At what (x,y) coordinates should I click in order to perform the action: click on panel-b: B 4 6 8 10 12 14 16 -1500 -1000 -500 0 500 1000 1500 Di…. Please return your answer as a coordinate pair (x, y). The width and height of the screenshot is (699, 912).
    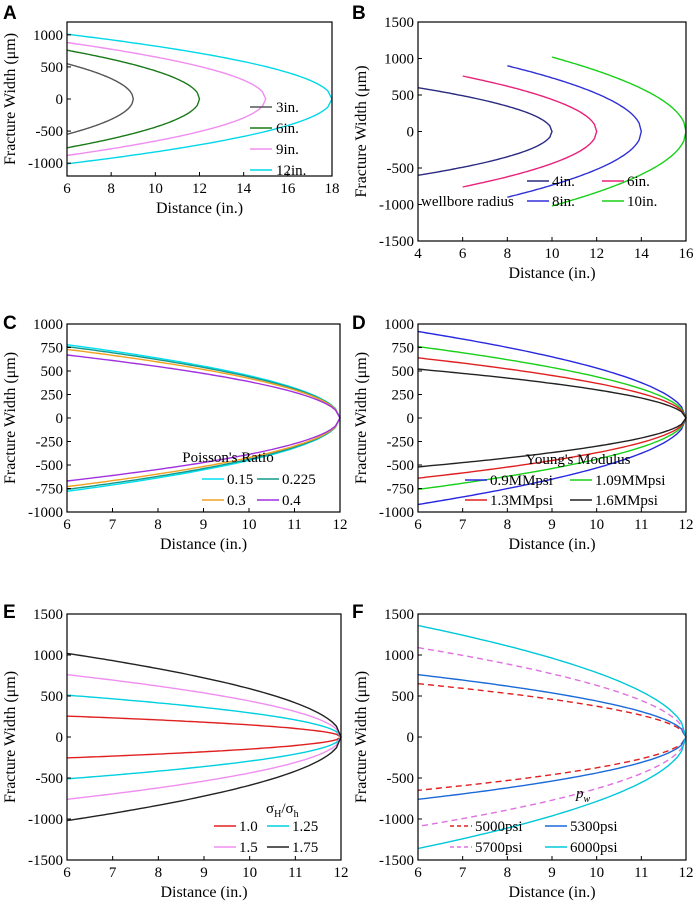
    Looking at the image, I should click on (523, 142).